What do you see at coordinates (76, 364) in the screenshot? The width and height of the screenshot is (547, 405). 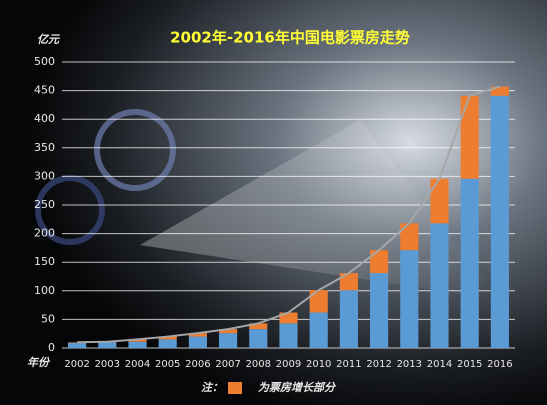 I see `x-tick-label: 2002` at bounding box center [76, 364].